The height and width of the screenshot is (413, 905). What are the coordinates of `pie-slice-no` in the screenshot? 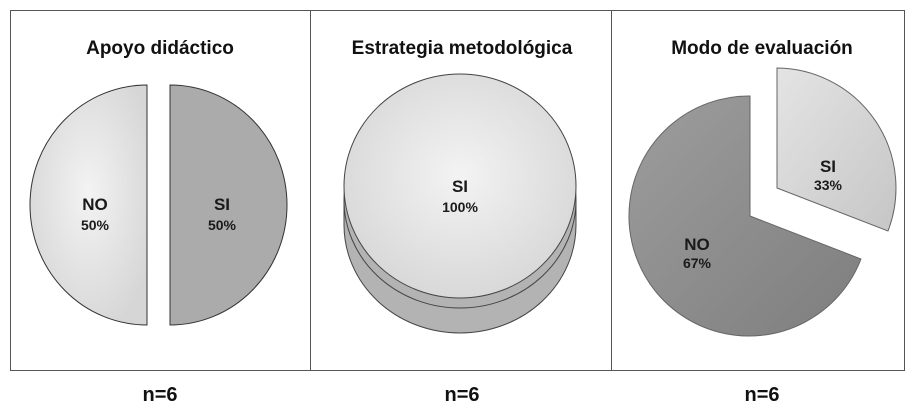 It's located at (88, 205).